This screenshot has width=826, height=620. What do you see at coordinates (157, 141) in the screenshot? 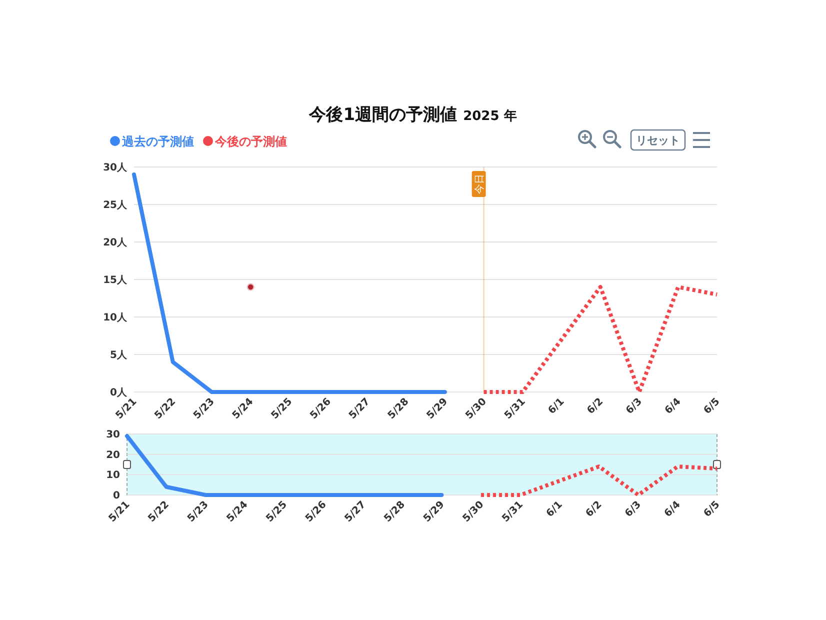
I see `legend-label: 過去の予測値` at bounding box center [157, 141].